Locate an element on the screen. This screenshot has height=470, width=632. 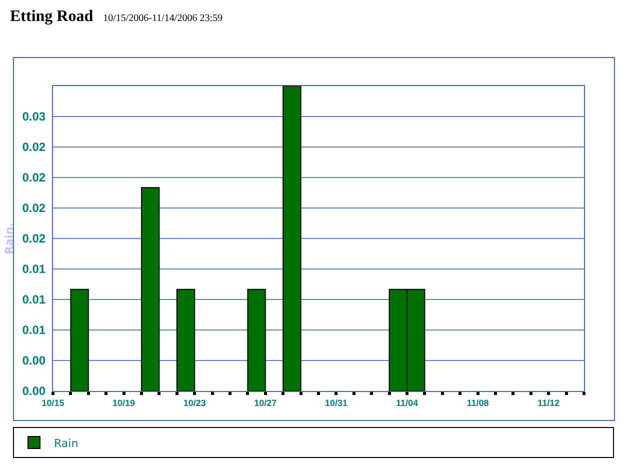
x-tick-label: 11/12 is located at coordinates (549, 403).